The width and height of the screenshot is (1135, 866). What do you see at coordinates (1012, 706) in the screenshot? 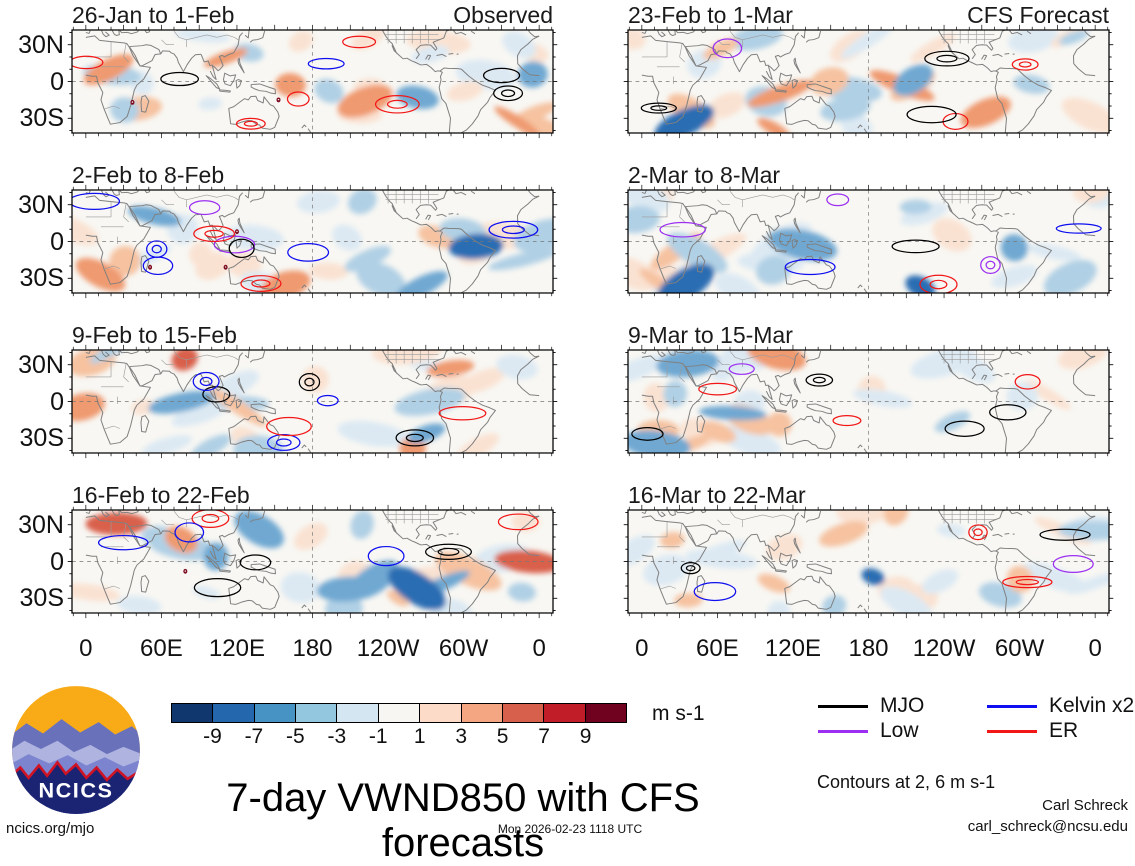
I see `legend-line-kelvin-x2` at bounding box center [1012, 706].